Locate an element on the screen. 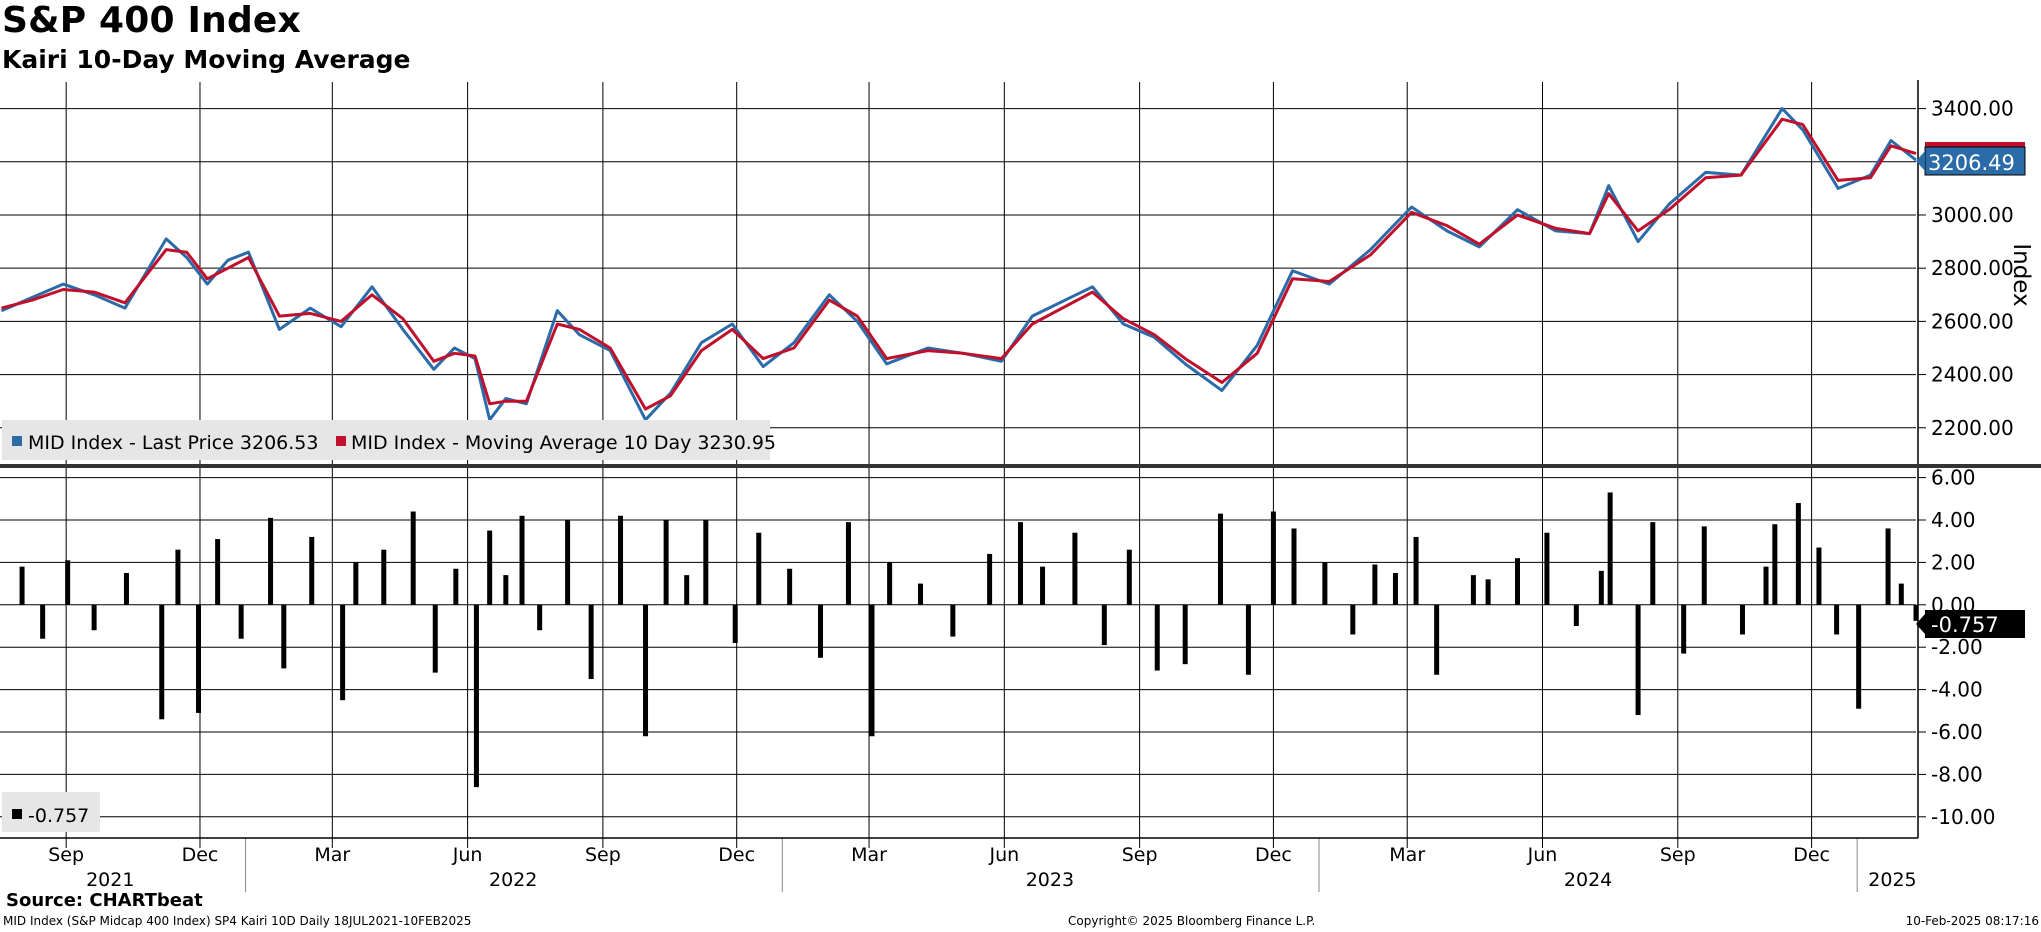 Image resolution: width=2041 pixels, height=932 pixels. price-badge-label: 3206.49 is located at coordinates (1971, 163).